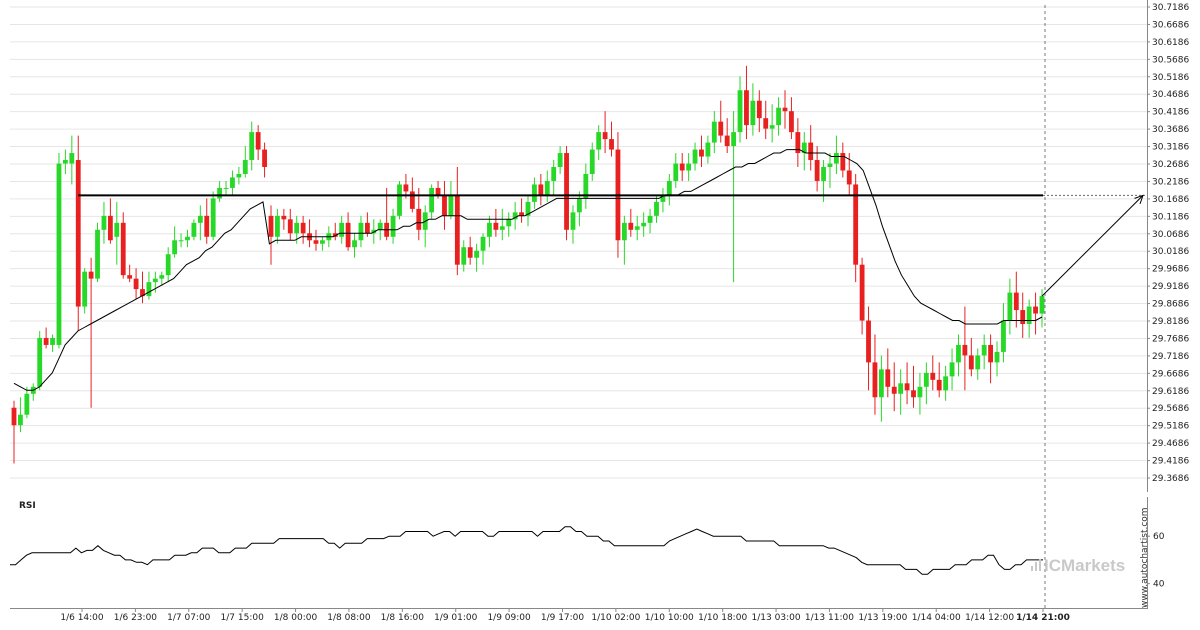 Image resolution: width=1200 pixels, height=630 pixels. What do you see at coordinates (1170, 374) in the screenshot?
I see `price-tick-label: 29.6686` at bounding box center [1170, 374].